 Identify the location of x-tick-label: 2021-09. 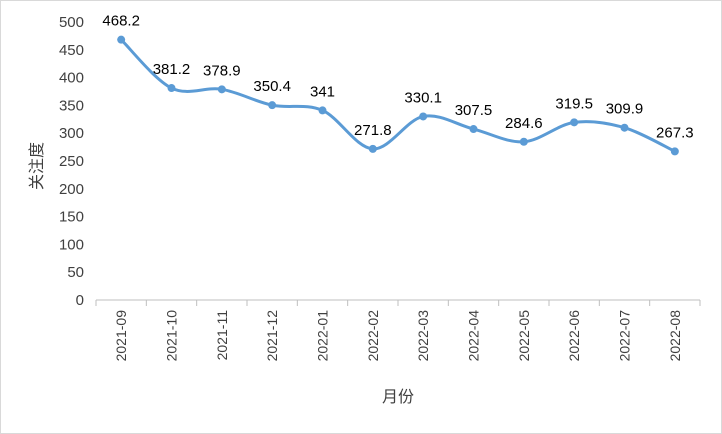
(121, 336).